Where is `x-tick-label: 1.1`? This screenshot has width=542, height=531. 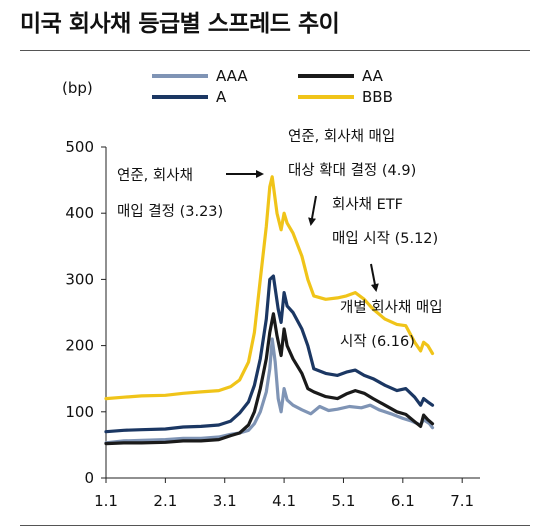
x-tick-label: 1.1 is located at coordinates (106, 501).